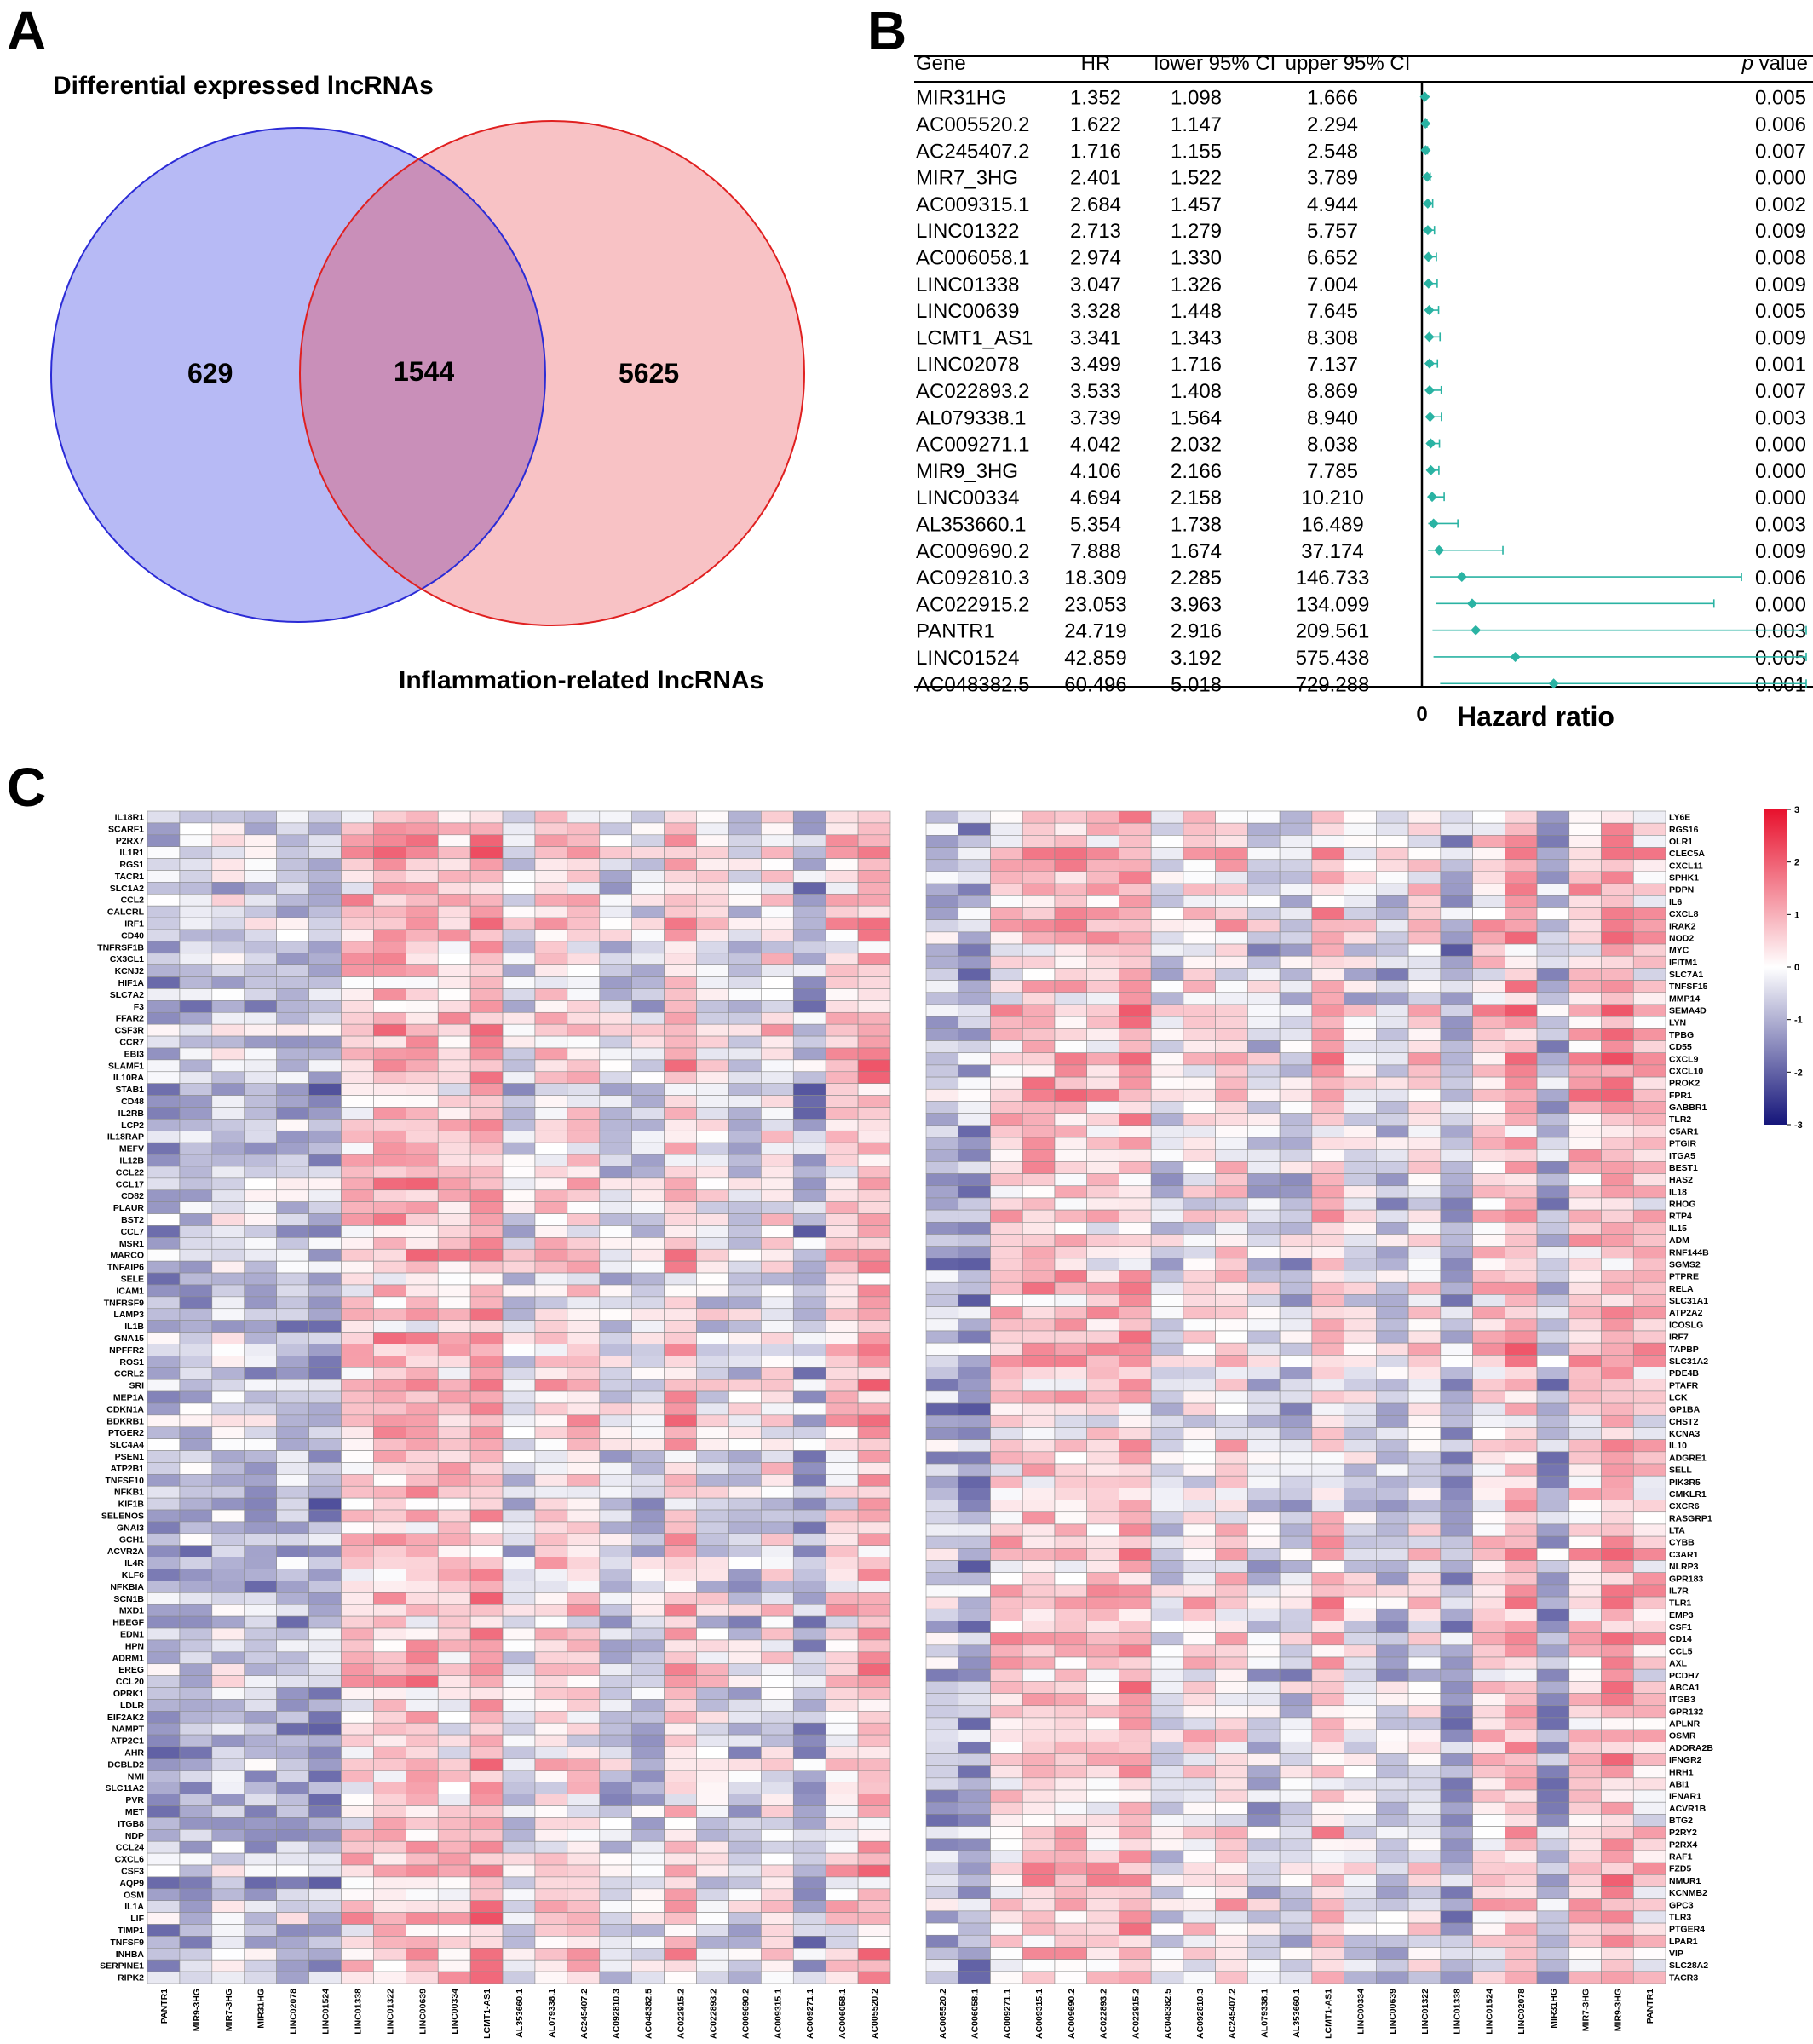  What do you see at coordinates (967, 178) in the screenshot?
I see `forest-gene: MIR7_3HG` at bounding box center [967, 178].